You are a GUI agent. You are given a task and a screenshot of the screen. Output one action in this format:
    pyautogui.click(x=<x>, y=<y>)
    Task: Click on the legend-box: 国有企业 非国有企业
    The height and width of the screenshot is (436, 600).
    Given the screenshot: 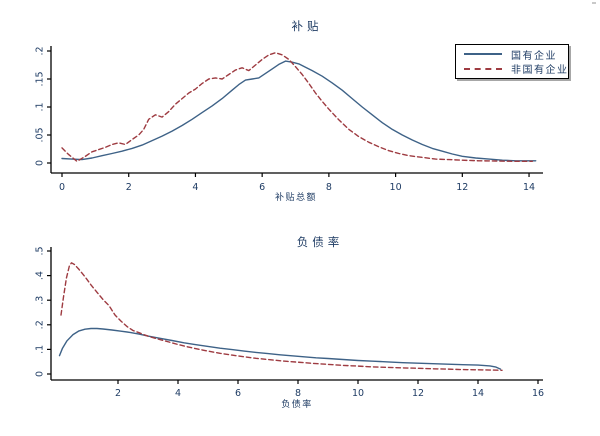 What is the action you would take?
    pyautogui.click(x=512, y=61)
    